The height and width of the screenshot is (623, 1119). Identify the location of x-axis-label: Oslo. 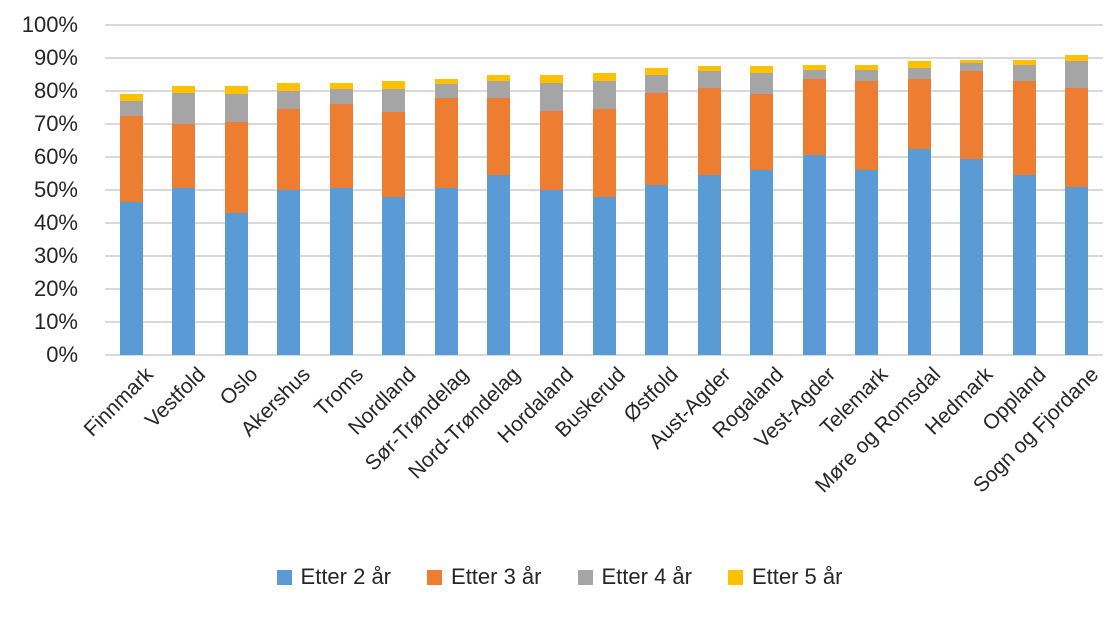
(239, 386).